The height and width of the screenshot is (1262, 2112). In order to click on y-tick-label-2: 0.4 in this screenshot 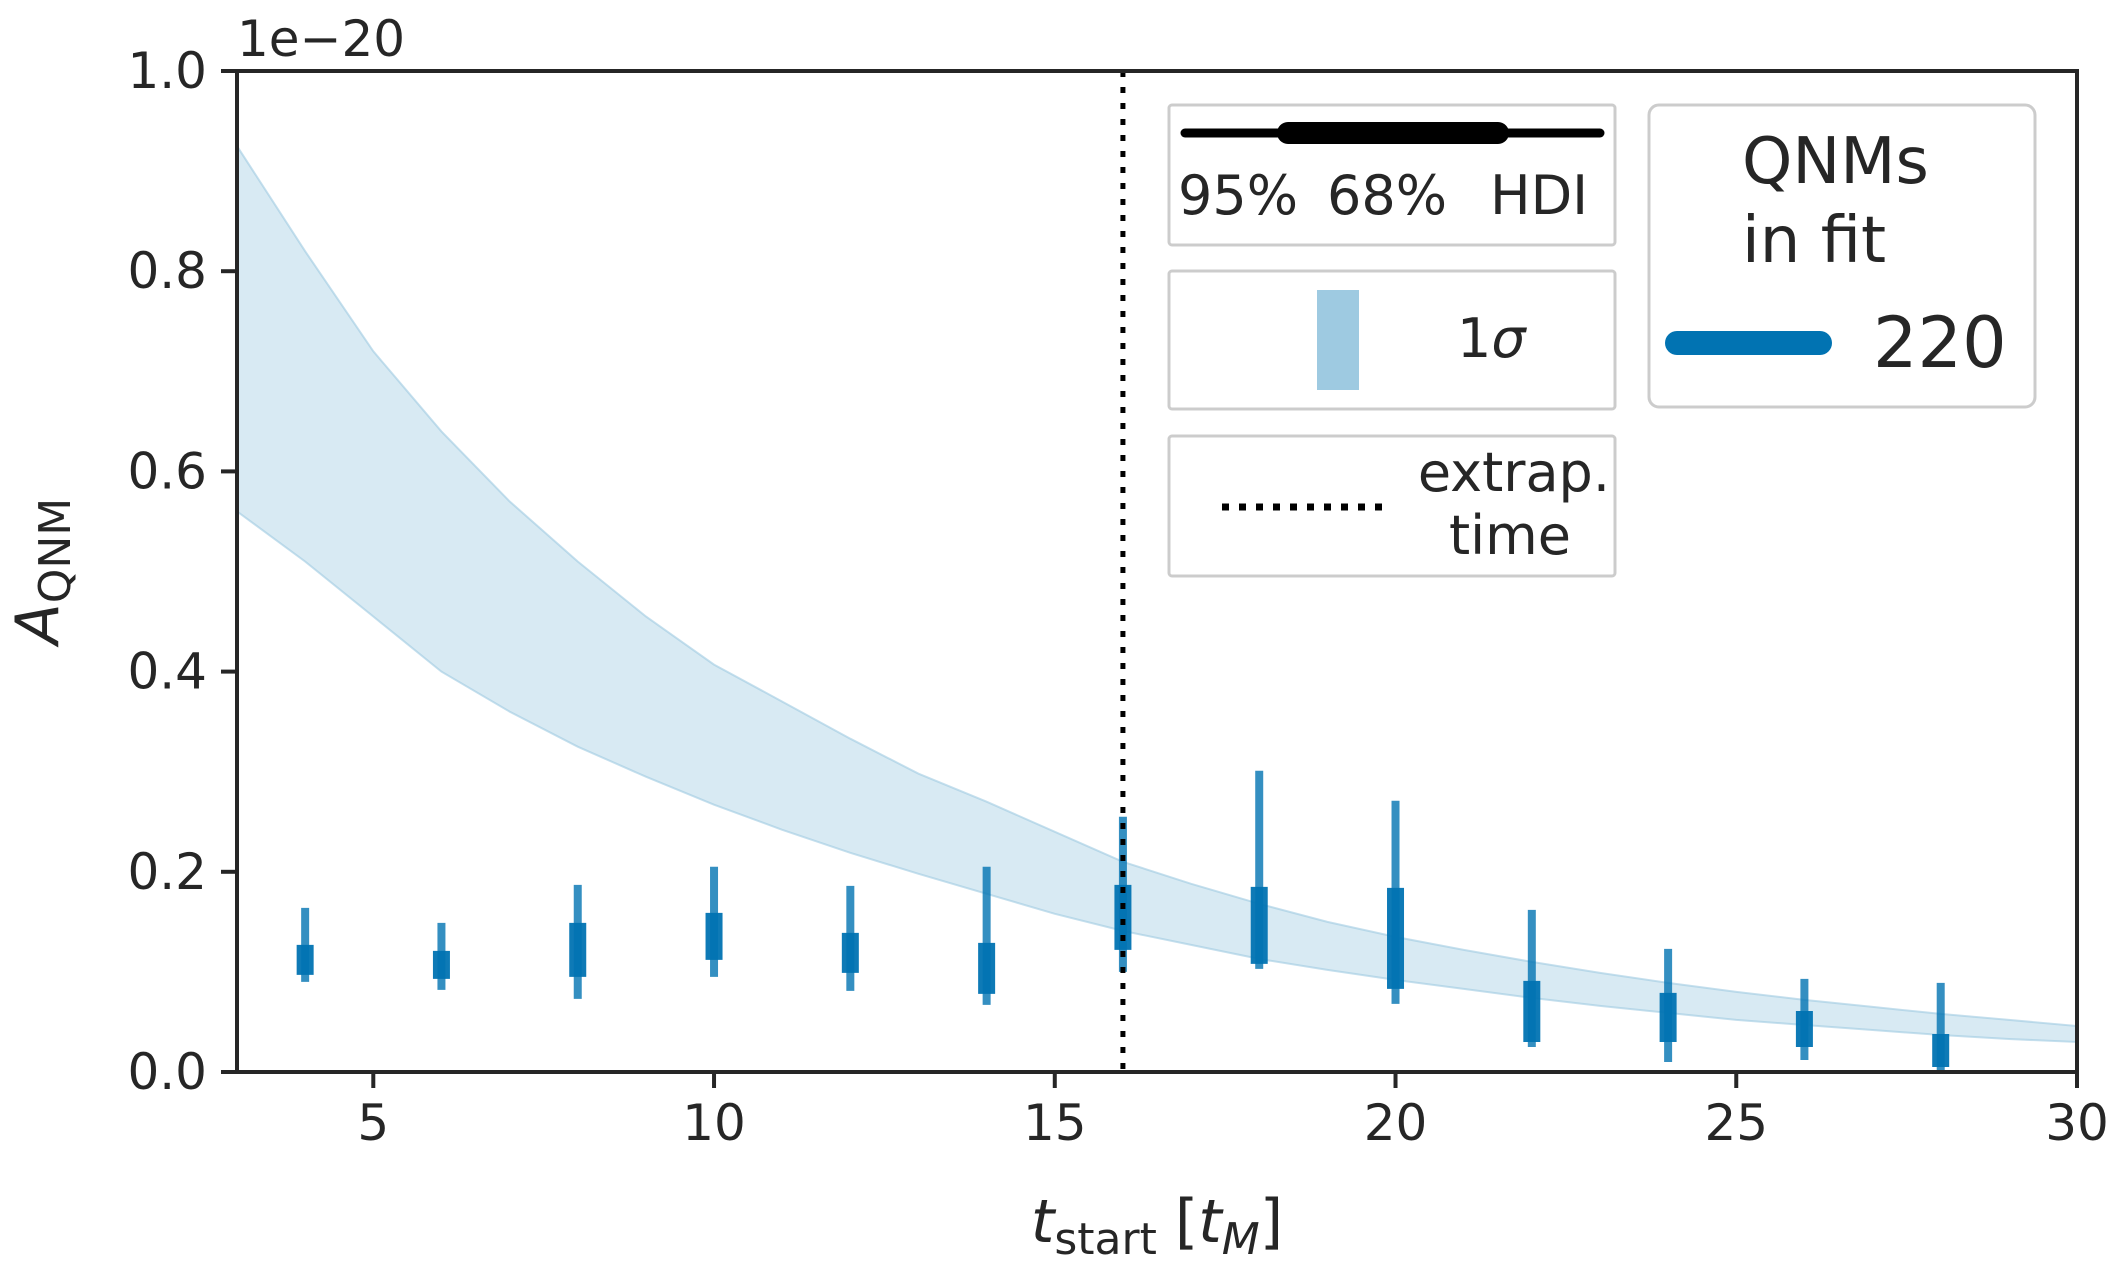, I will do `click(167, 672)`.